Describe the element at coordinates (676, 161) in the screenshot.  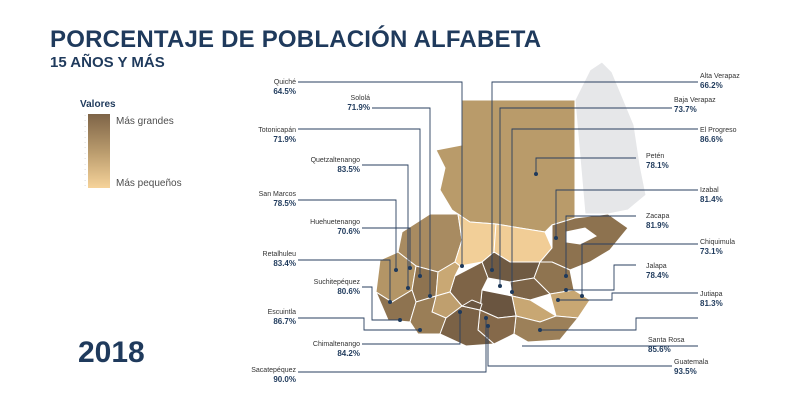
I see `label-peten: Petén 78.1%` at that location.